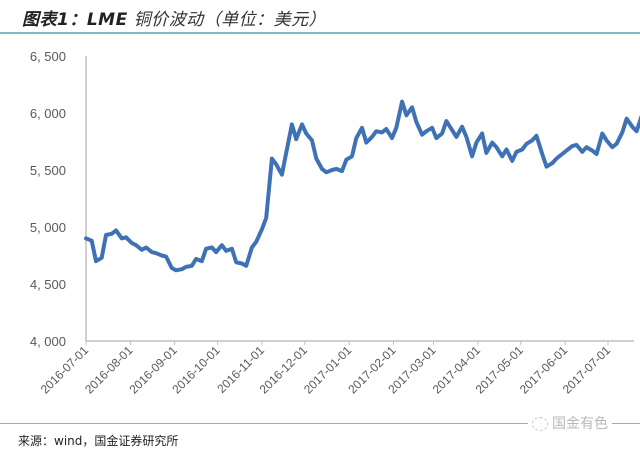 The height and width of the screenshot is (451, 640). What do you see at coordinates (58, 199) in the screenshot?
I see `y-axis: 4, 000 4, 500 5, 000 5, 500 6, 000 6, 500` at bounding box center [58, 199].